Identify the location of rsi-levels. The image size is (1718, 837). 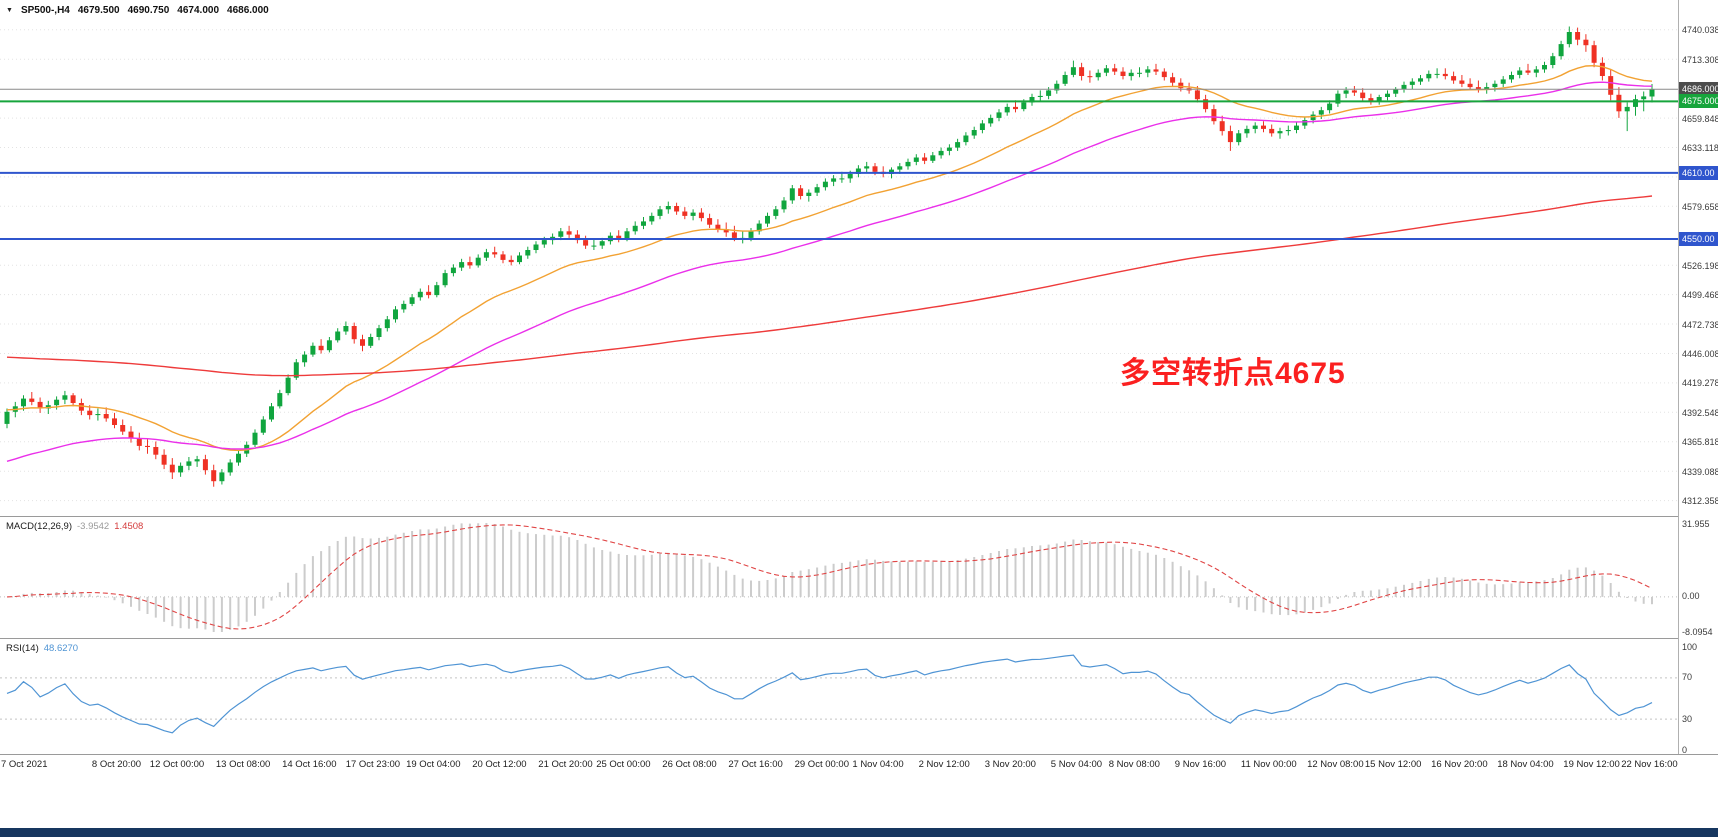
(839, 698).